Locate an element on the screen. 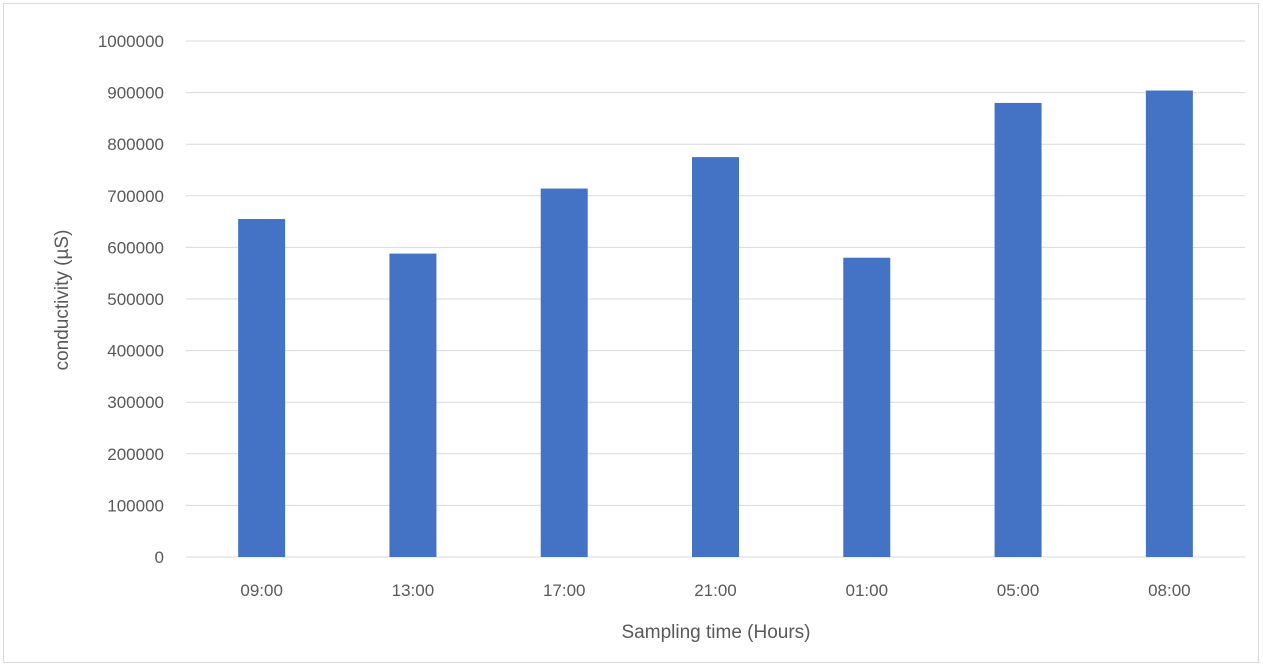 The height and width of the screenshot is (668, 1263). y-tick-label: 400000 is located at coordinates (135, 351).